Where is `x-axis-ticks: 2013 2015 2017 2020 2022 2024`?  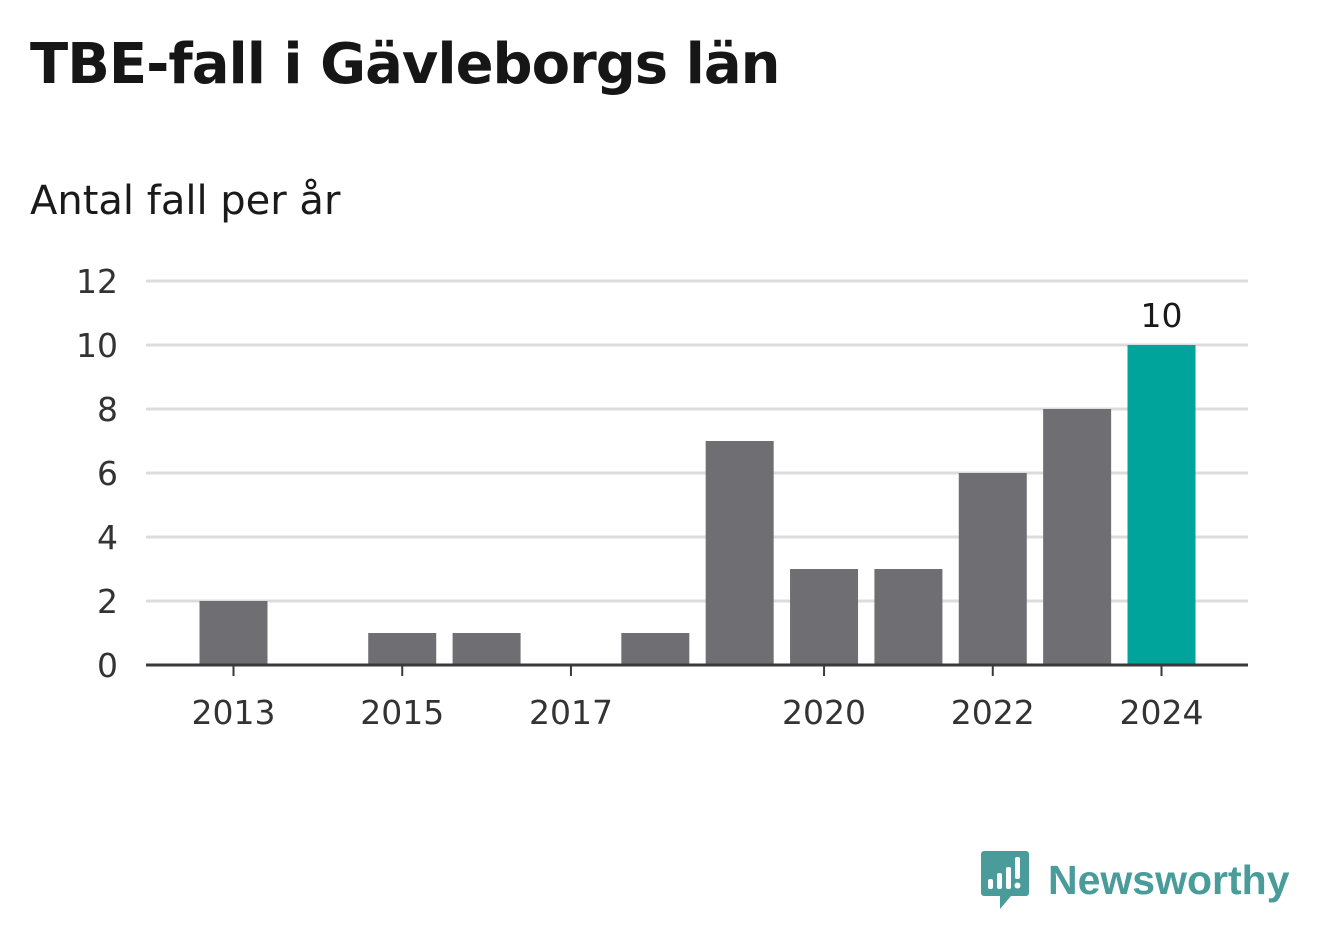
x-axis-ticks: 2013 2015 2017 2020 2022 2024 is located at coordinates (698, 698).